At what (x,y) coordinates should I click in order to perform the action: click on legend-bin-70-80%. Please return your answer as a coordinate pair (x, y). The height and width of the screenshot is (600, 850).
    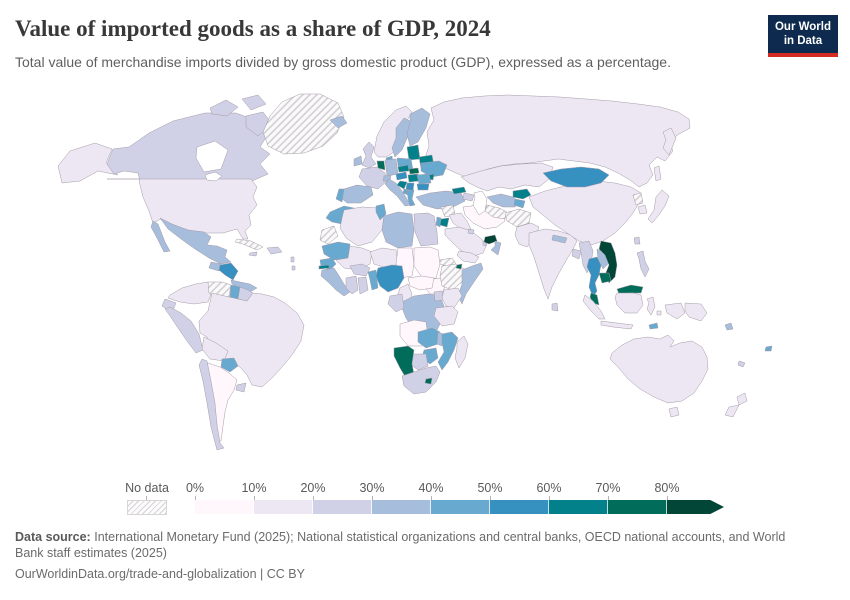
    Looking at the image, I should click on (637, 507).